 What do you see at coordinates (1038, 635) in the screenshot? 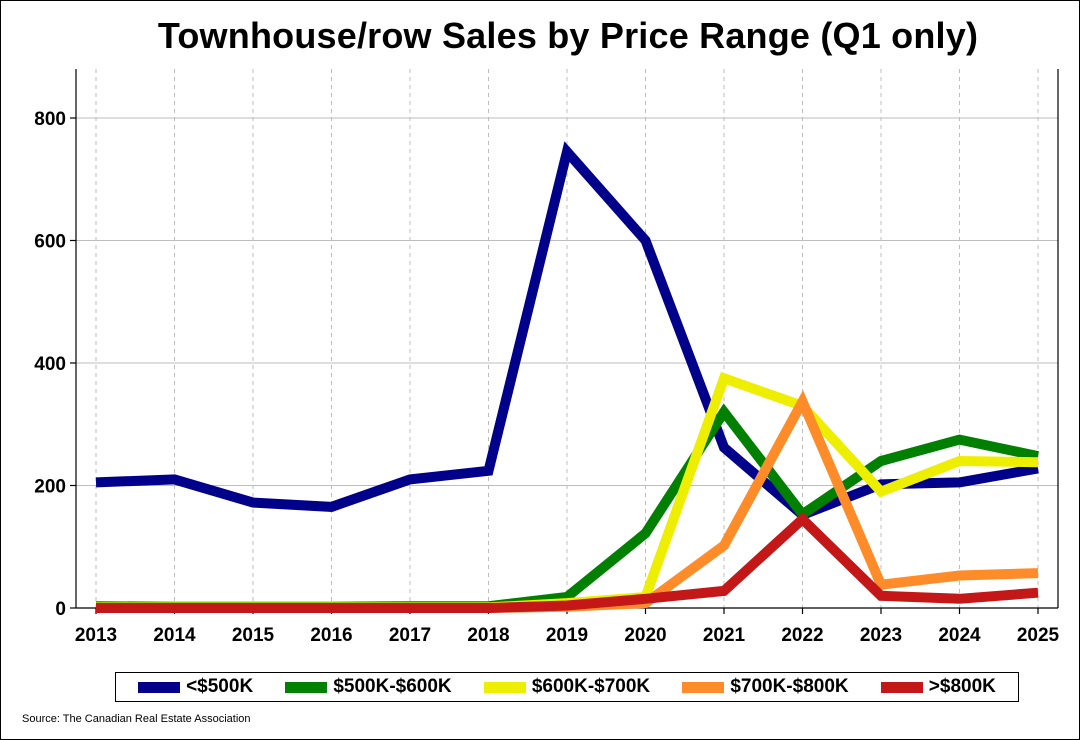
I see `x-tick-label: 2025` at bounding box center [1038, 635].